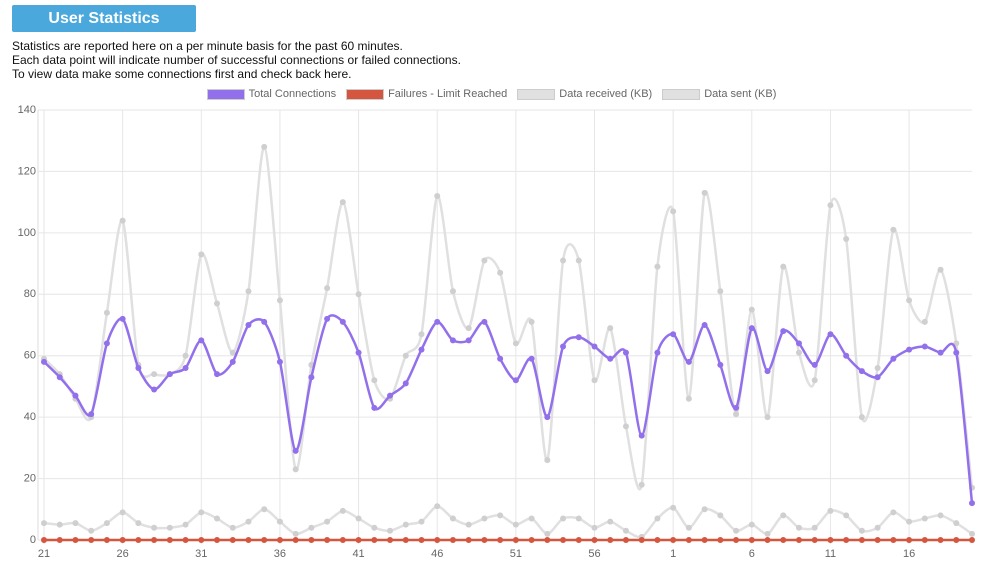 The width and height of the screenshot is (1000, 565). What do you see at coordinates (30, 356) in the screenshot?
I see `y-tick-label: 60` at bounding box center [30, 356].